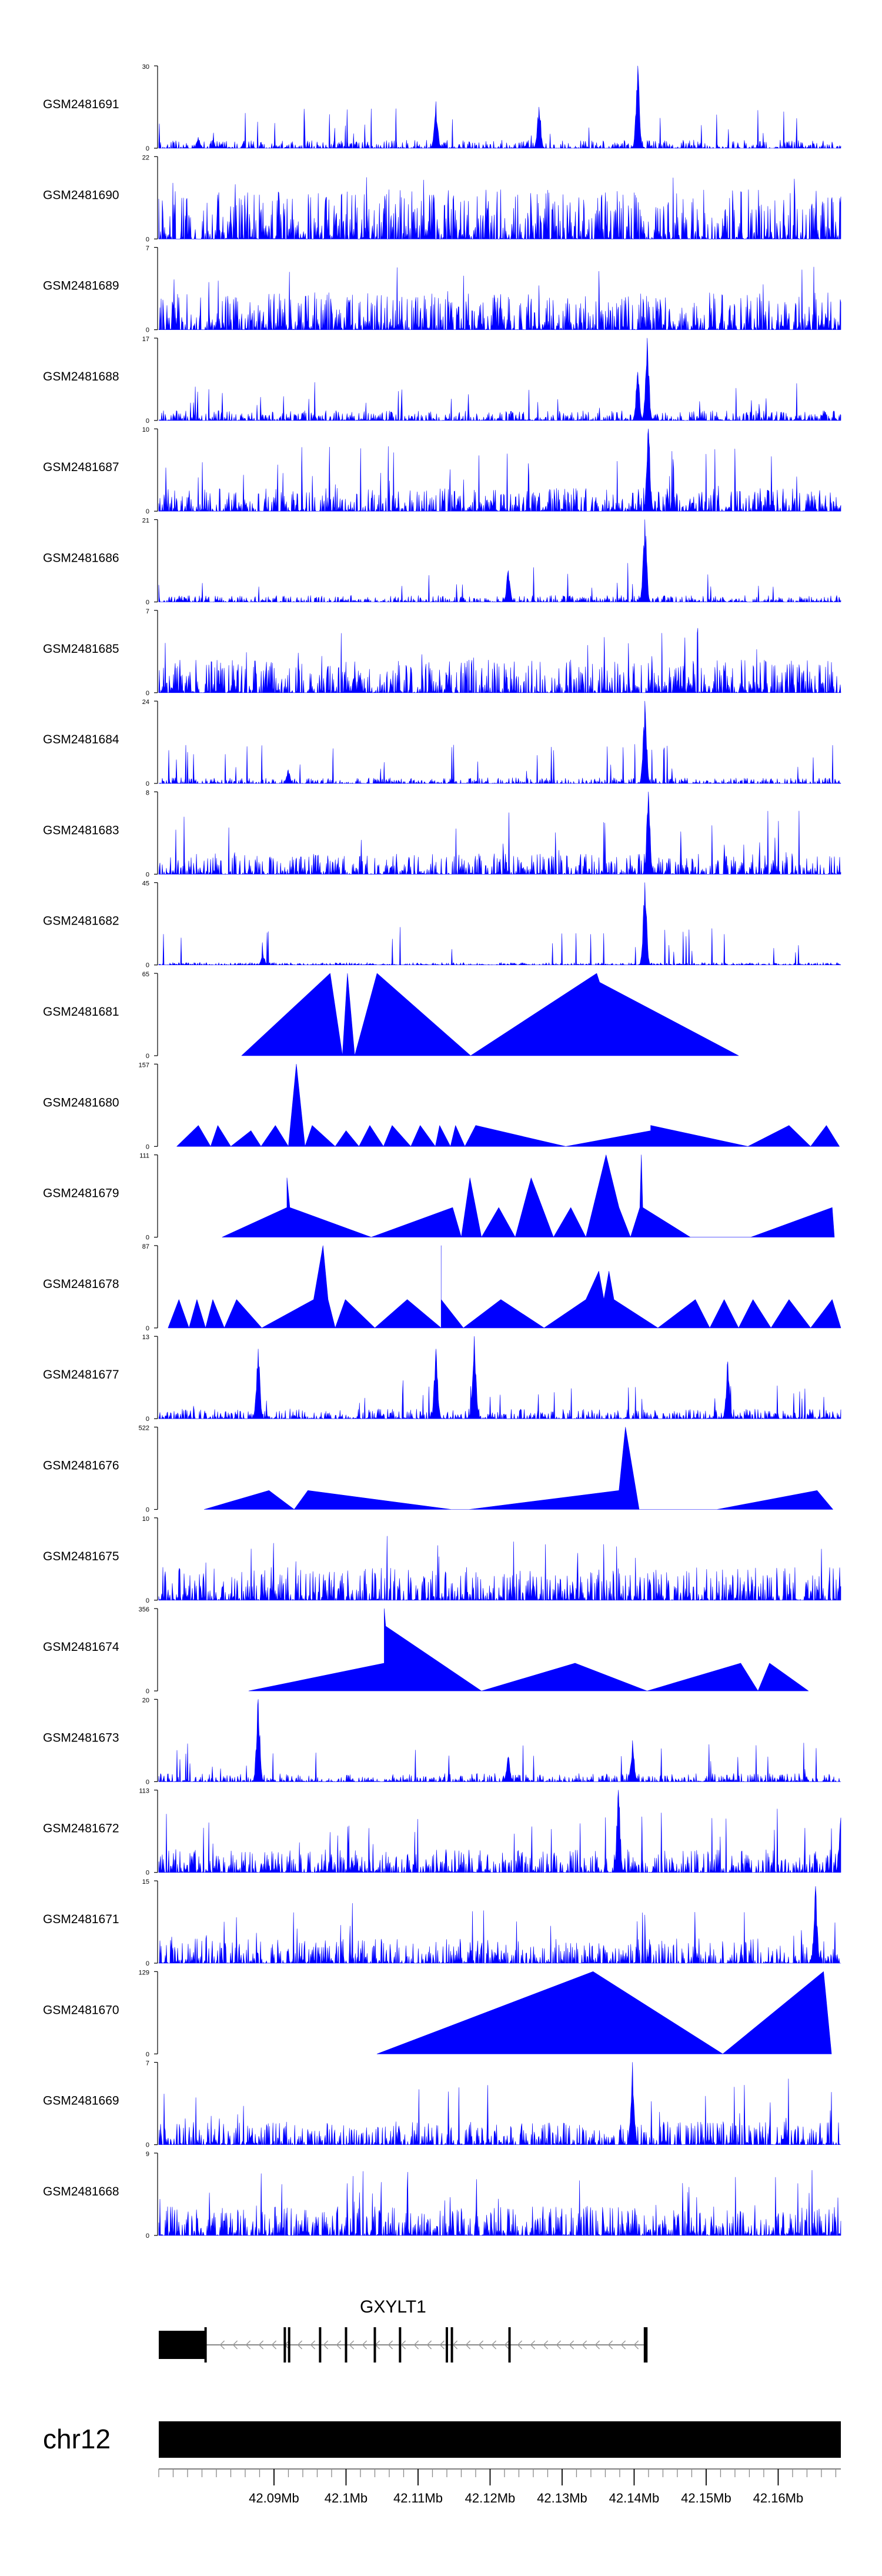 This screenshot has height=2576, width=882. Describe the element at coordinates (147, 792) in the screenshot. I see `y-max-label: 8` at that location.